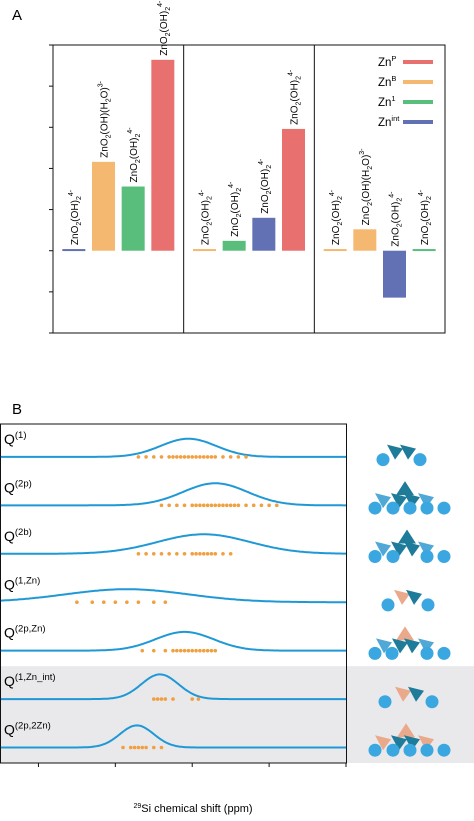 Image resolution: width=474 pixels, height=821 pixels. I want to click on row-label: Q(1,Zn_int), so click(30, 680).